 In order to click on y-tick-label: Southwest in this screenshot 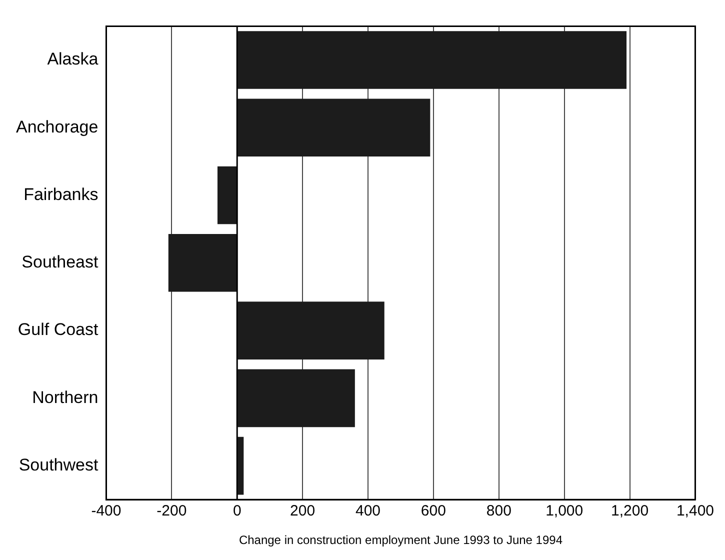, I will do `click(58, 464)`.